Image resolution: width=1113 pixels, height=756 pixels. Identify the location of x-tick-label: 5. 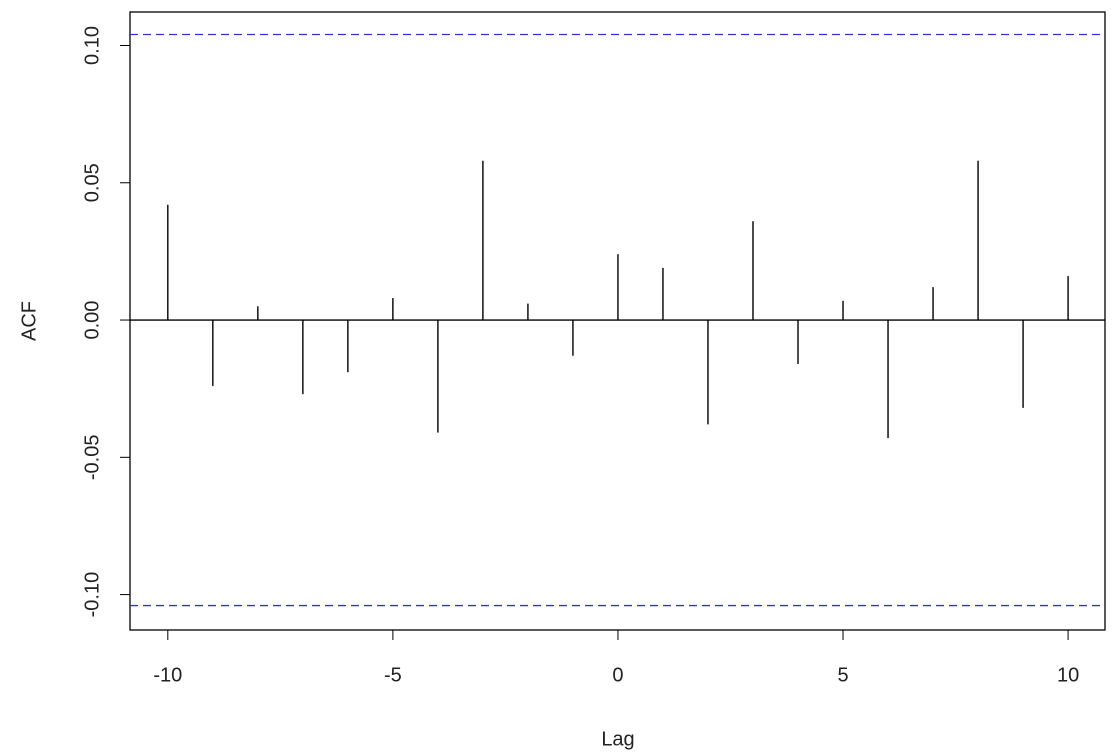
(842, 675).